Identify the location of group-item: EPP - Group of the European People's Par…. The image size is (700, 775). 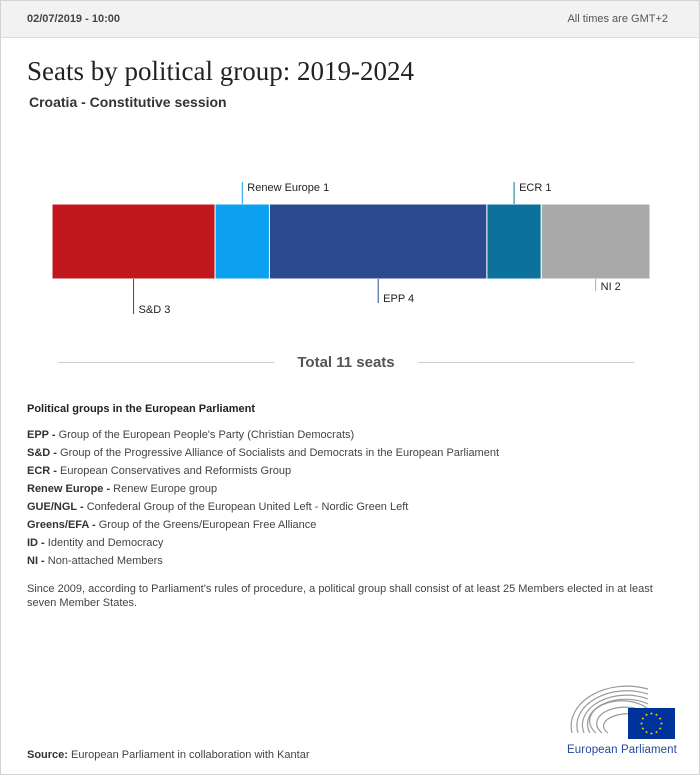
(263, 436).